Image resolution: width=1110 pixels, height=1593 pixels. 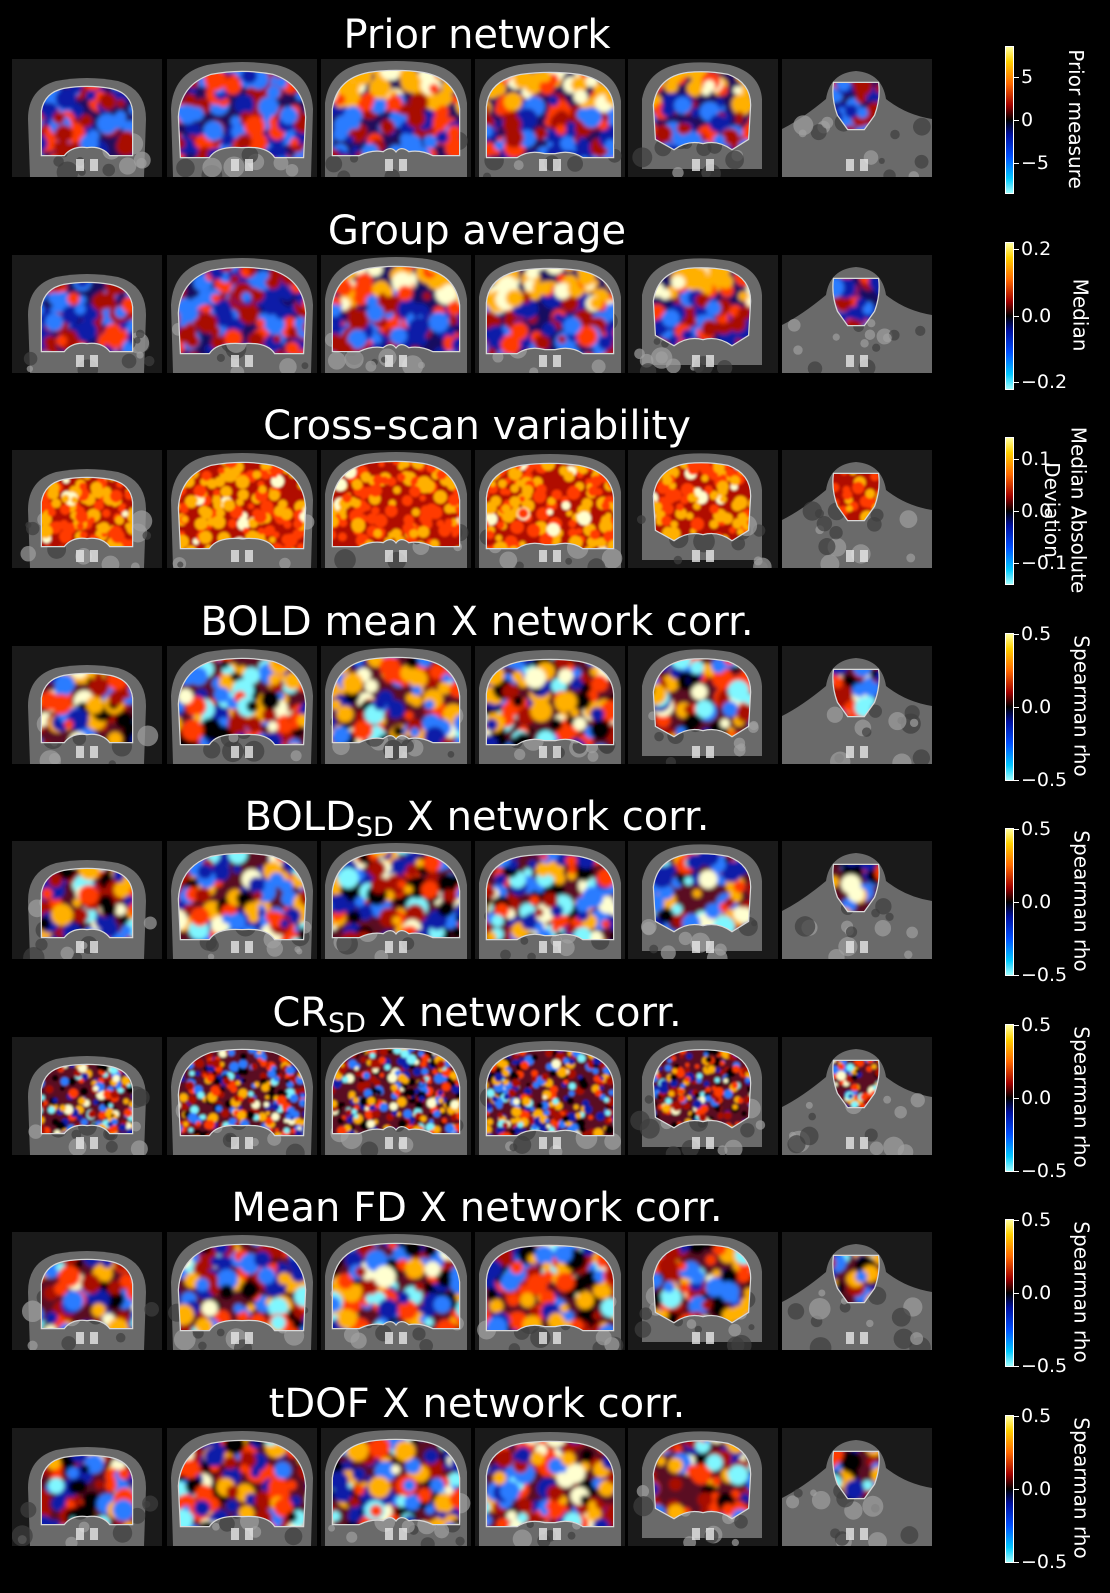 What do you see at coordinates (300, 1012) in the screenshot?
I see `row-title-main: CR` at bounding box center [300, 1012].